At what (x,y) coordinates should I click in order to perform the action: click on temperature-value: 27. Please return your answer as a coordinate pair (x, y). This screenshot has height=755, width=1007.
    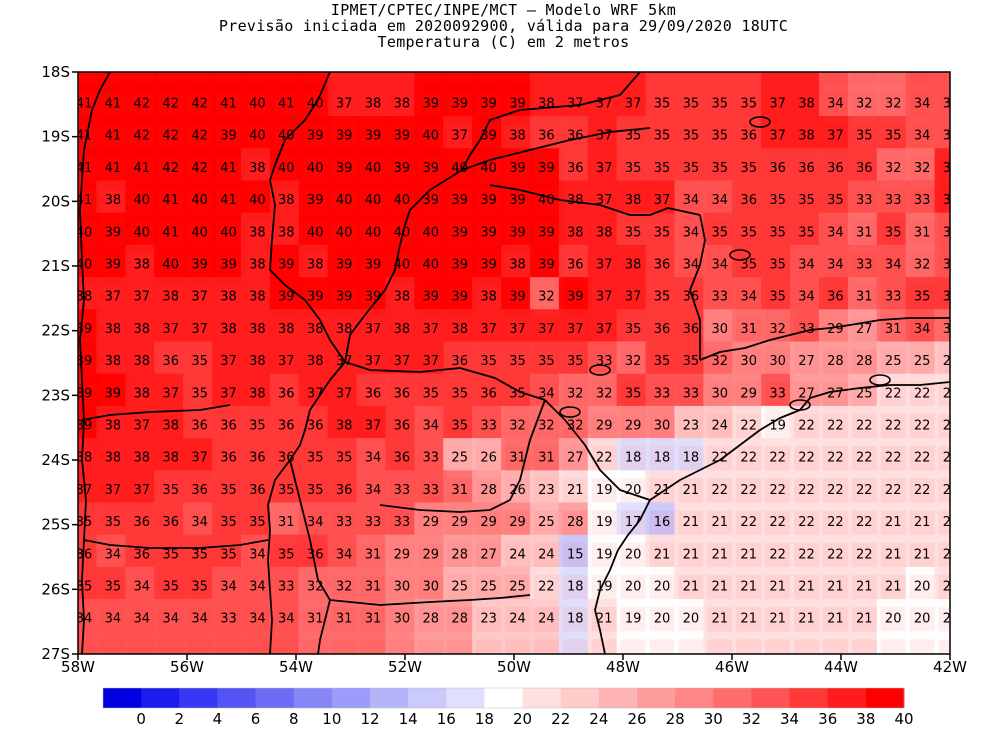
    Looking at the image, I should click on (864, 329).